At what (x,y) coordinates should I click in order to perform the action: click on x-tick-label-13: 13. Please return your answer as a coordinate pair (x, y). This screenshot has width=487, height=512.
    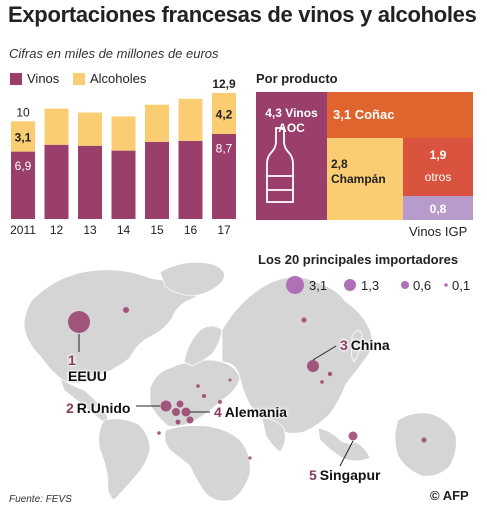
    Looking at the image, I should click on (90, 230).